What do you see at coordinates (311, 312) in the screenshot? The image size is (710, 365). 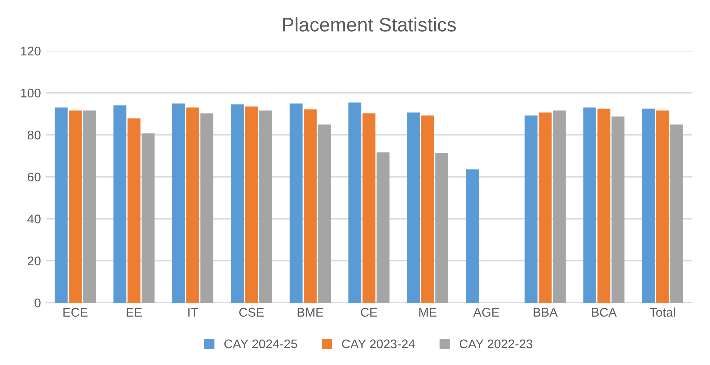 I see `x-tick-label: BME` at bounding box center [311, 312].